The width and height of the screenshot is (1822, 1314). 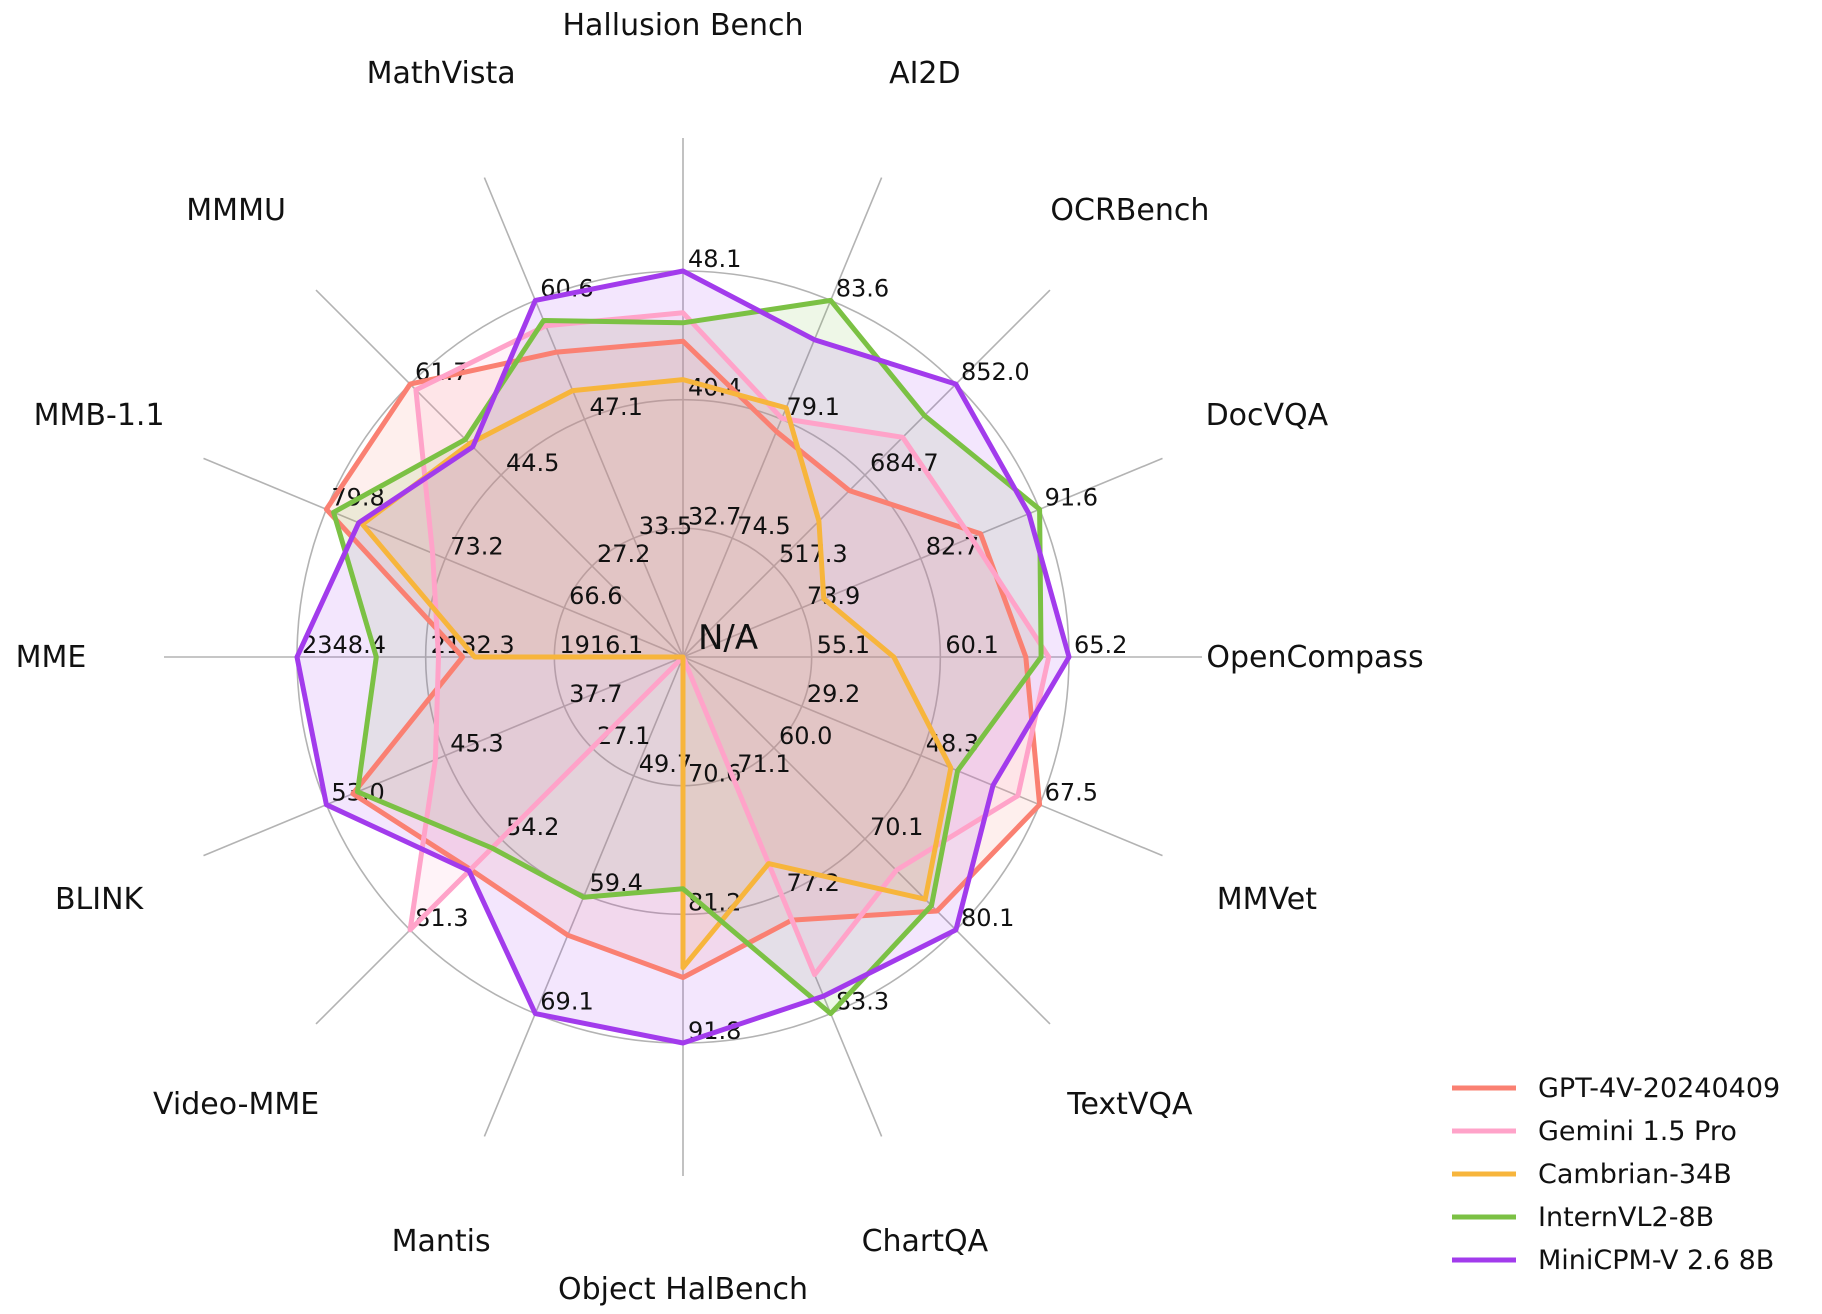 What do you see at coordinates (714, 516) in the screenshot?
I see `tick-label-hallusion-bench-1: 32.7` at bounding box center [714, 516].